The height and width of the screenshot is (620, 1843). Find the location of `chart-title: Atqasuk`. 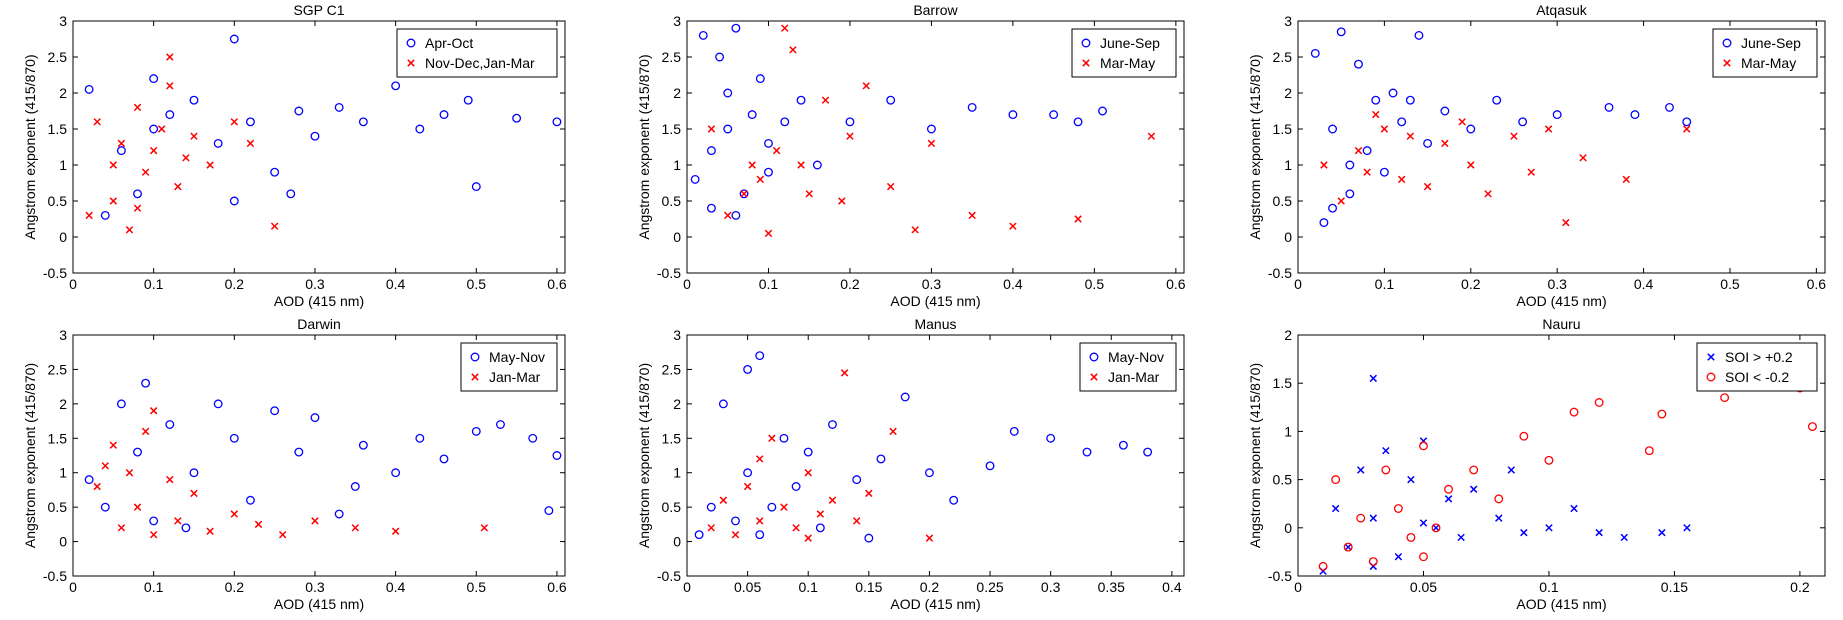

chart-title: Atqasuk is located at coordinates (1562, 10).